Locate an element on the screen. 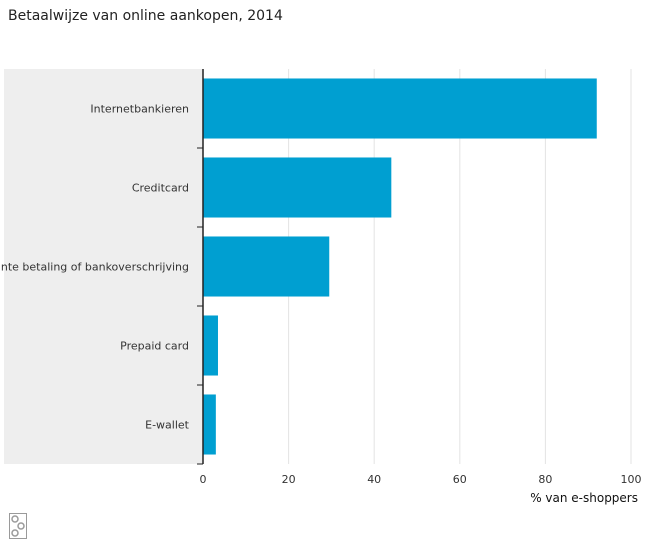 The image size is (650, 557). x-tick-label: 20 is located at coordinates (289, 479).